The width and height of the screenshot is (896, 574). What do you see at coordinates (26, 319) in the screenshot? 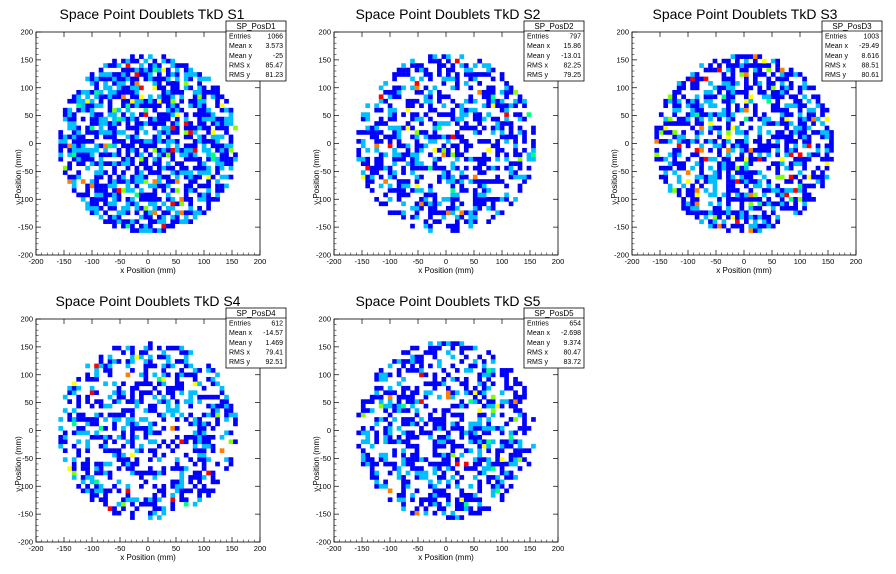
I see `y-tick-label: 200` at bounding box center [26, 319].